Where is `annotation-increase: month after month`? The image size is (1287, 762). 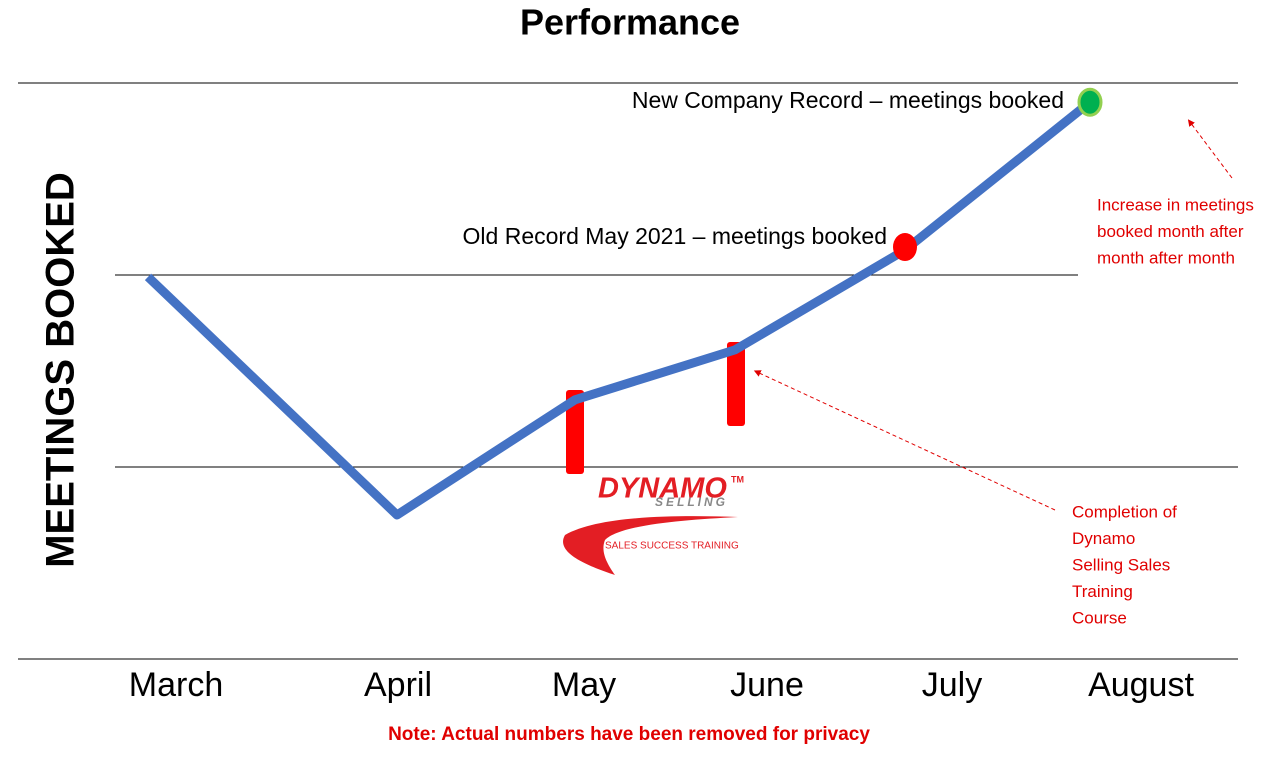
annotation-increase: month after month is located at coordinates (1166, 257).